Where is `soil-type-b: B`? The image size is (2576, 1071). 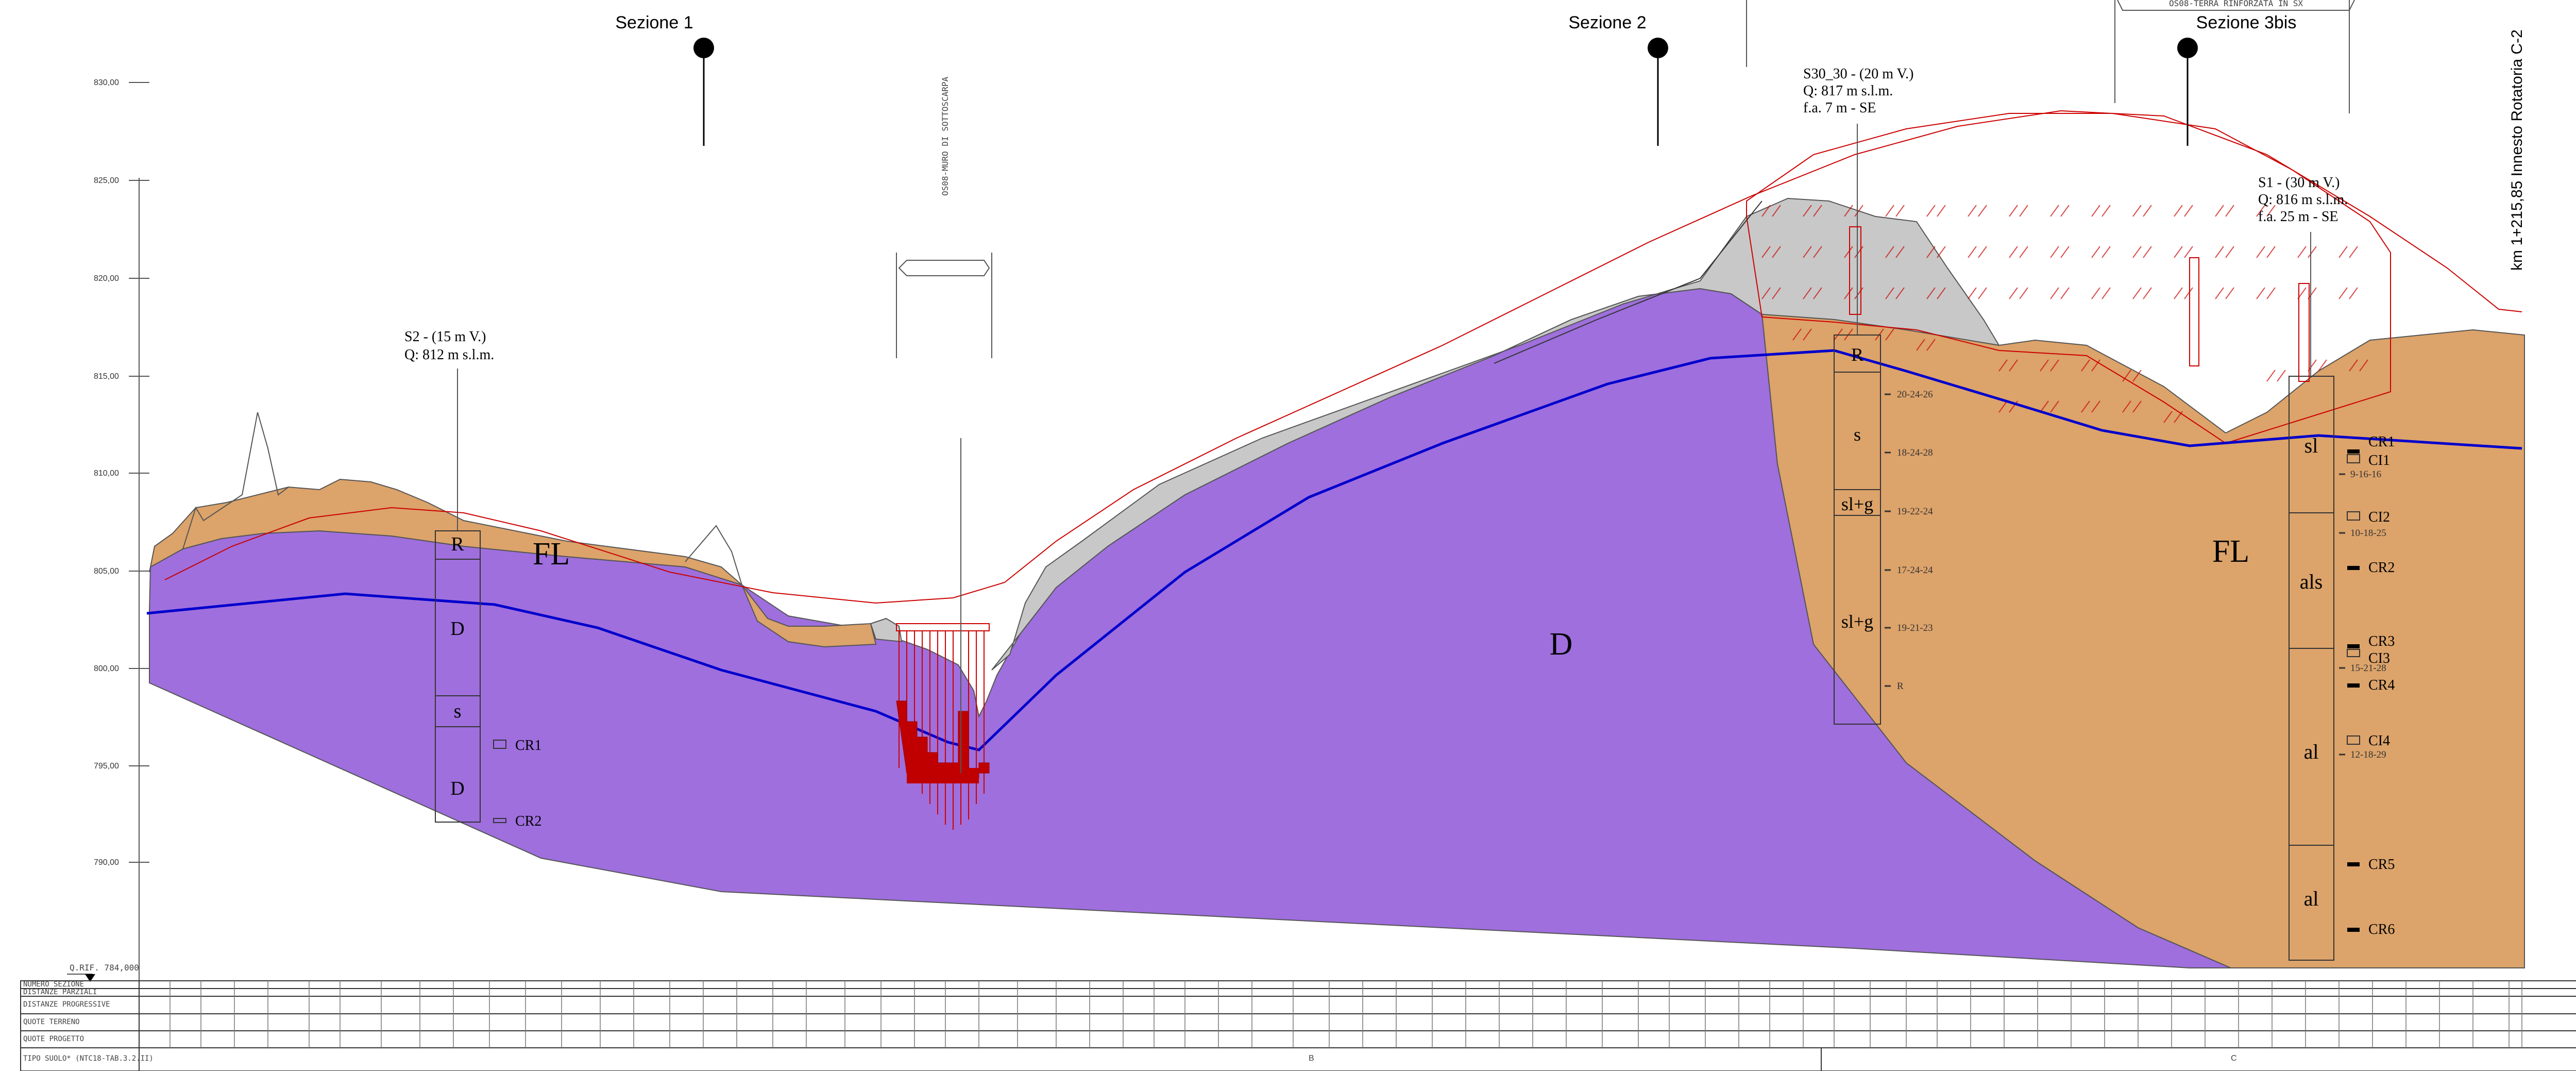
soil-type-b: B is located at coordinates (1311, 1058).